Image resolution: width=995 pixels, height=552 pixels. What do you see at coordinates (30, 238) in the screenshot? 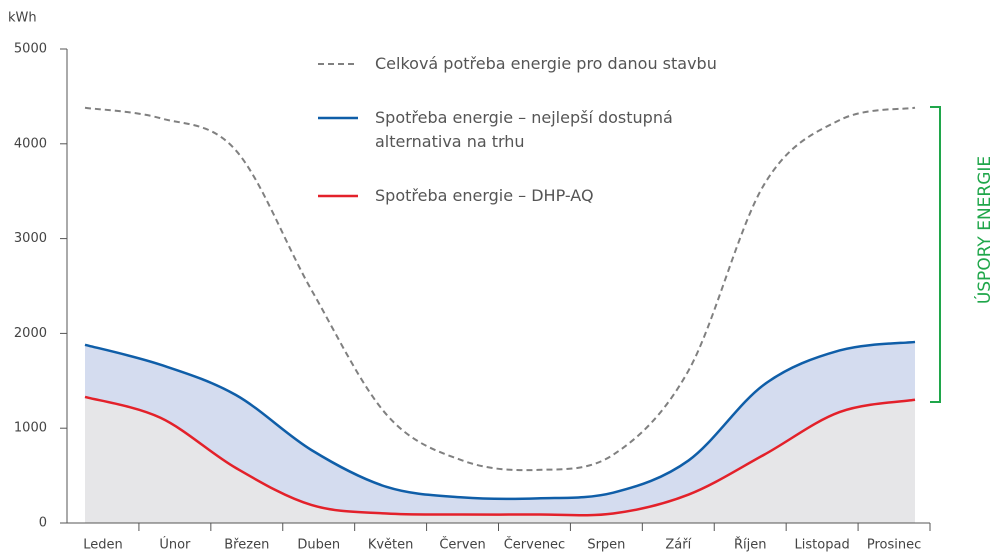
I see `y-tick-label: 3000` at bounding box center [30, 238].